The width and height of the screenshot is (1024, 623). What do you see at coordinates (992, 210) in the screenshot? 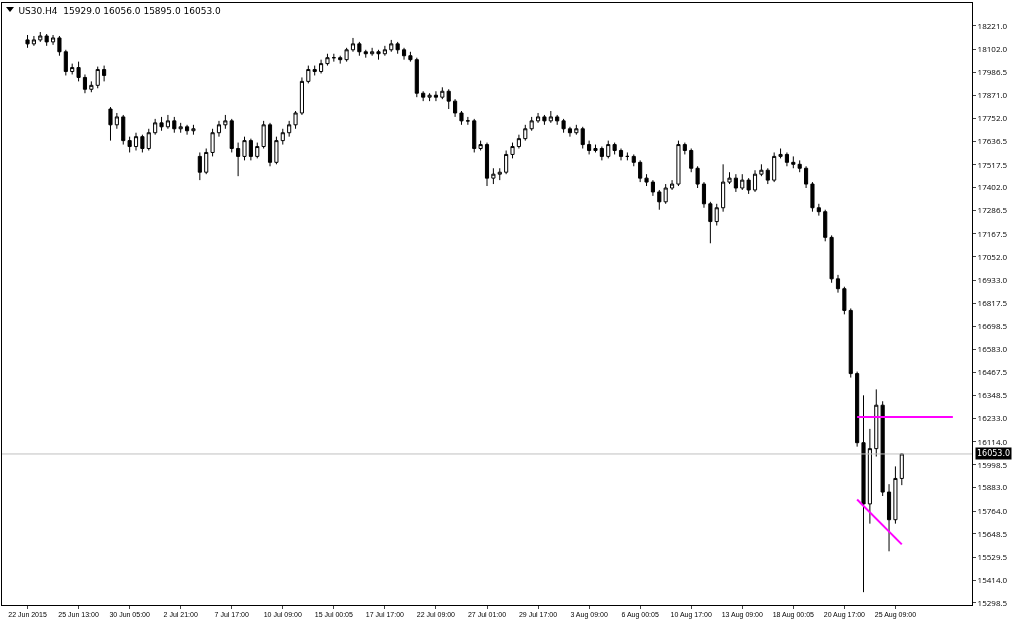
I see `y-tick-label: 17286.5` at bounding box center [992, 210].